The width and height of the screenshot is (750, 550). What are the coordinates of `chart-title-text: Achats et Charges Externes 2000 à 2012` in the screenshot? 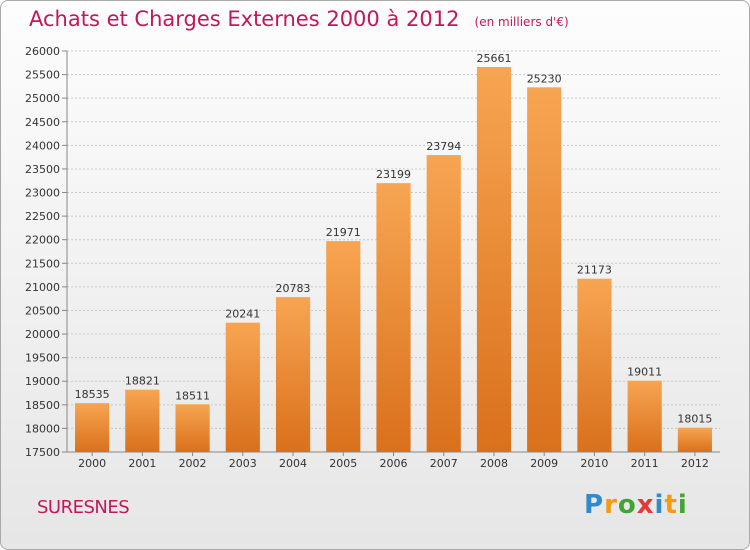 It's located at (244, 19).